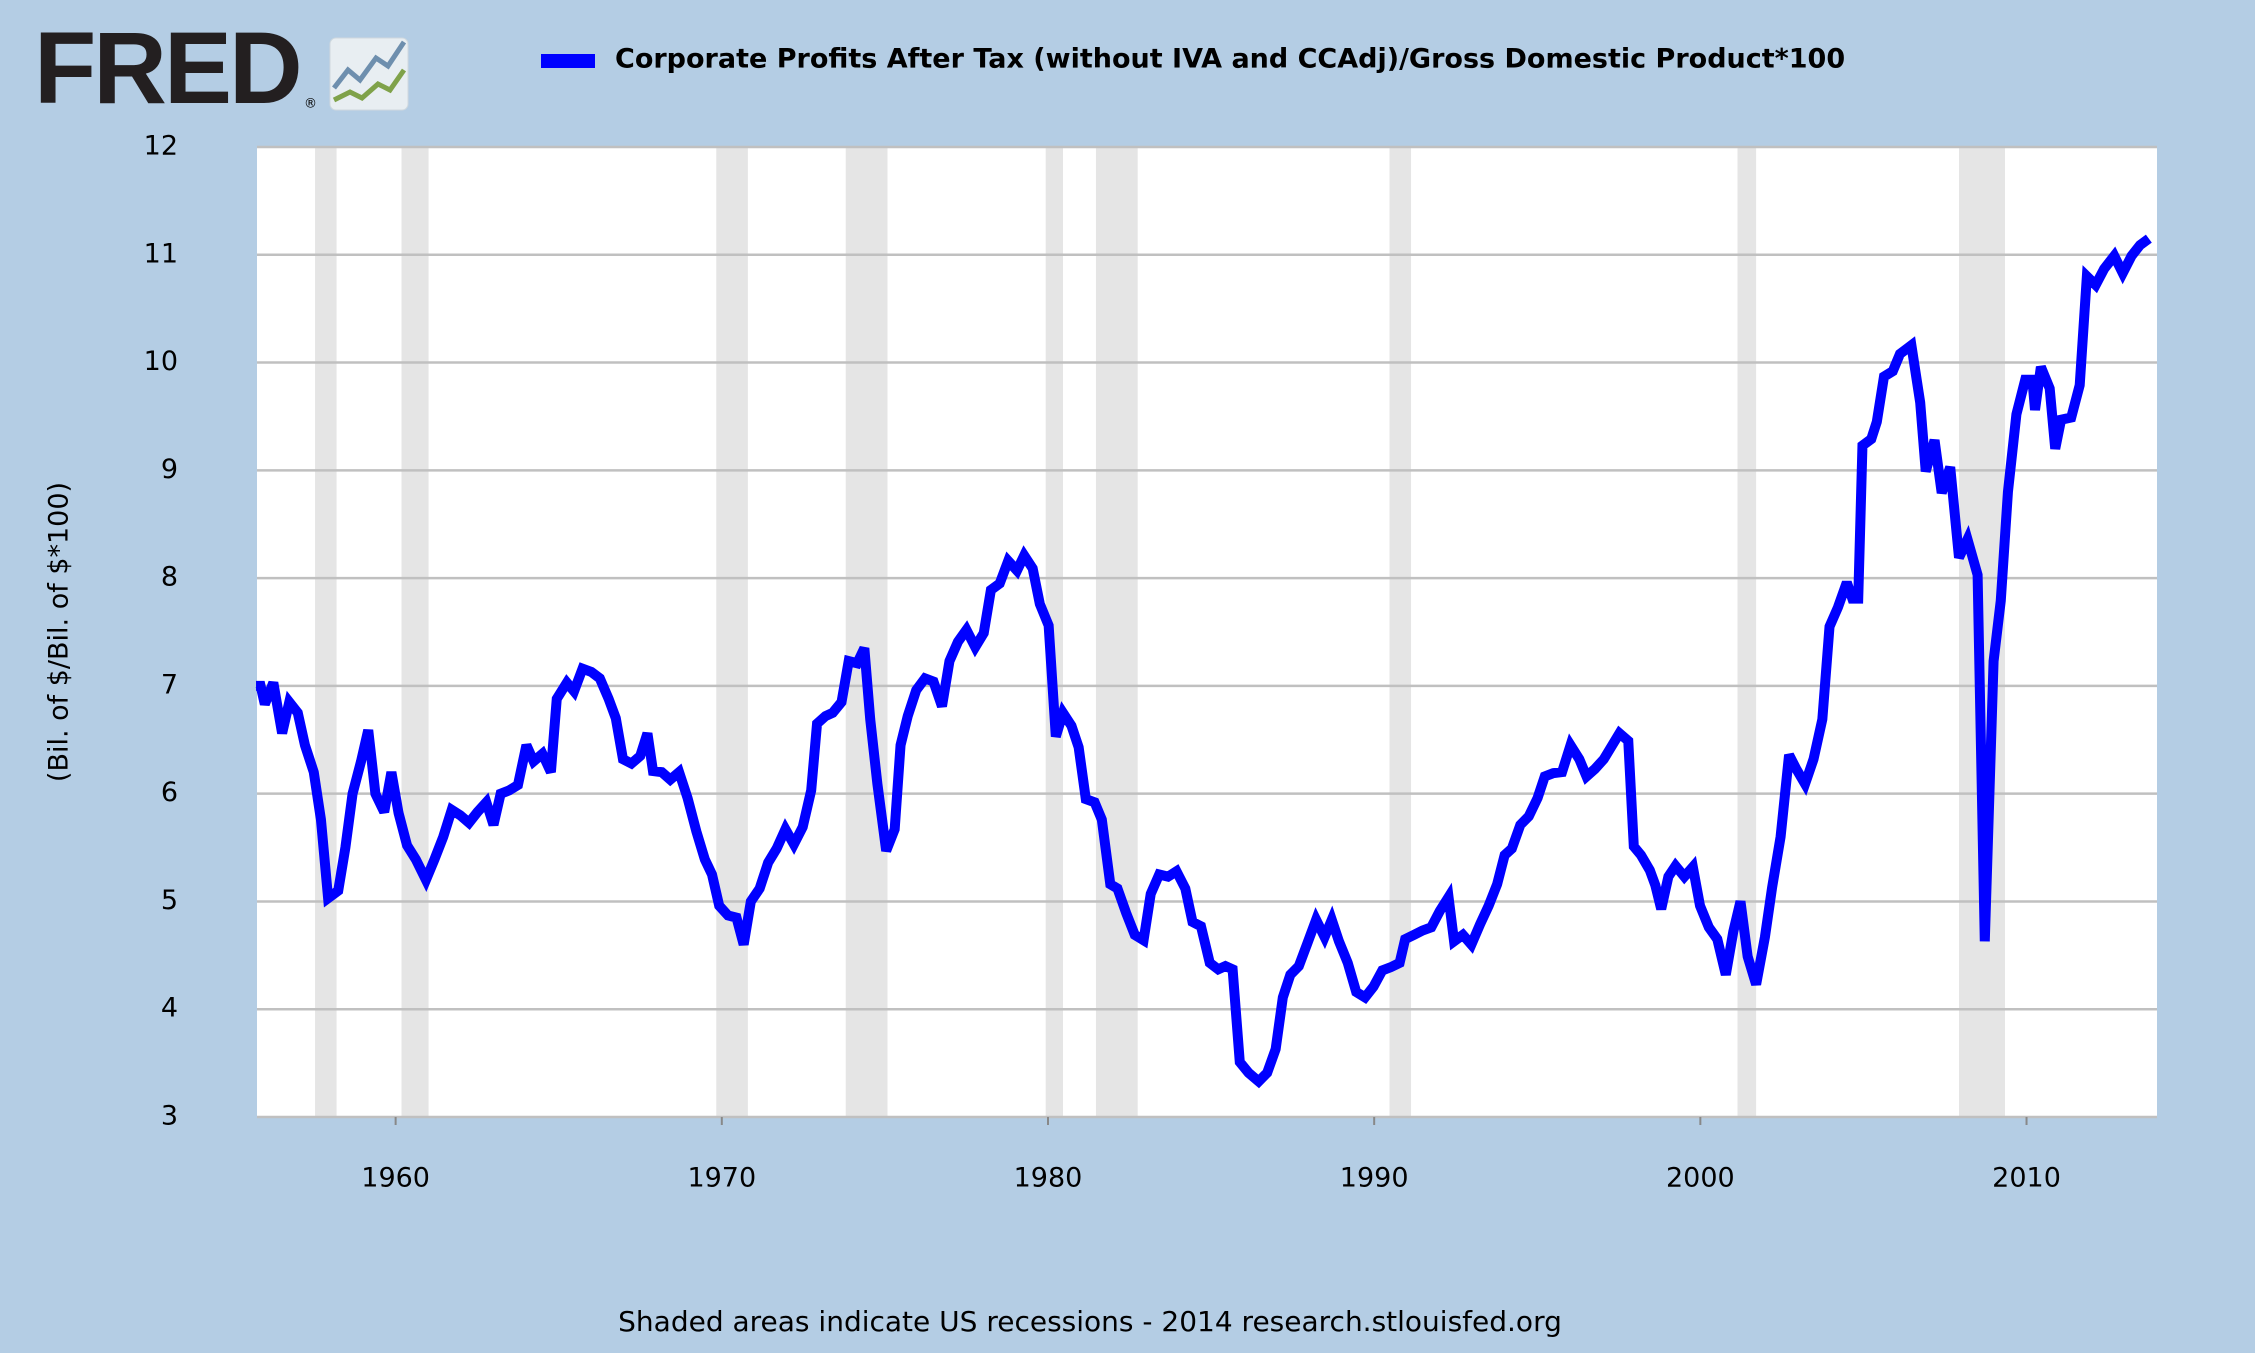 The width and height of the screenshot is (2255, 1353). Describe the element at coordinates (1374, 1178) in the screenshot. I see `x-tick-label: 1990` at that location.